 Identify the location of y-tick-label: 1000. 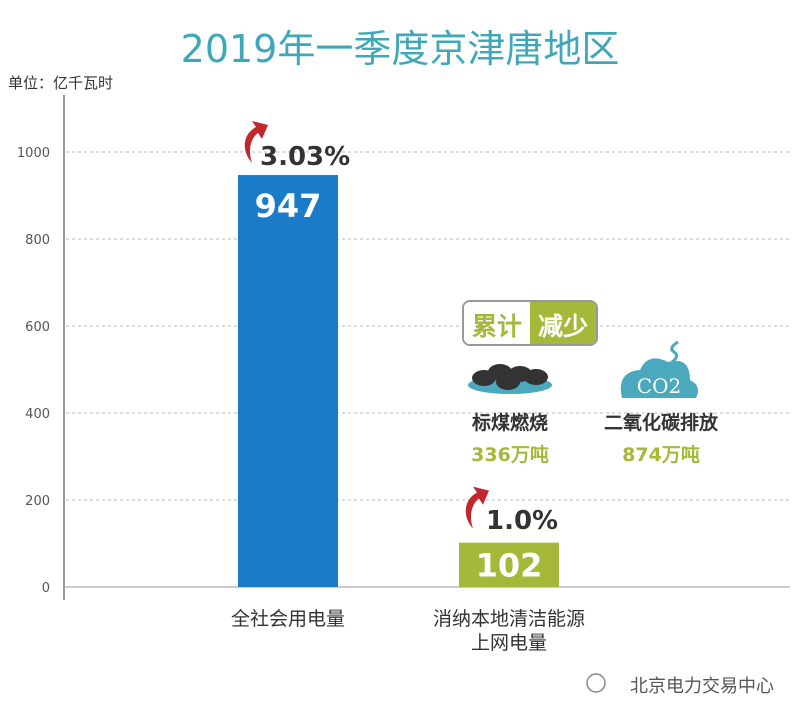
(33, 153).